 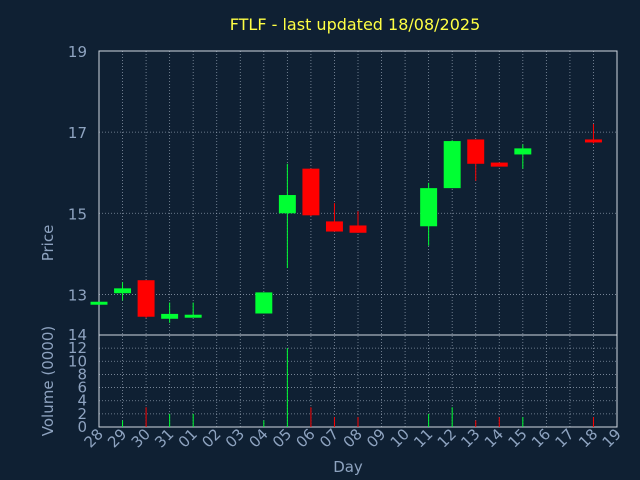 What do you see at coordinates (82, 388) in the screenshot?
I see `undefined: 6` at bounding box center [82, 388].